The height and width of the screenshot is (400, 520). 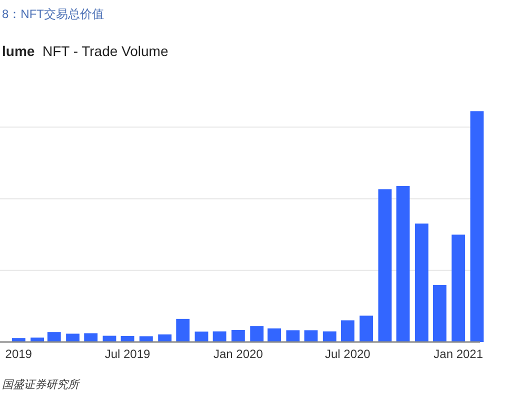 I want to click on chart-title: 8：NFT交易总价值, so click(x=53, y=14).